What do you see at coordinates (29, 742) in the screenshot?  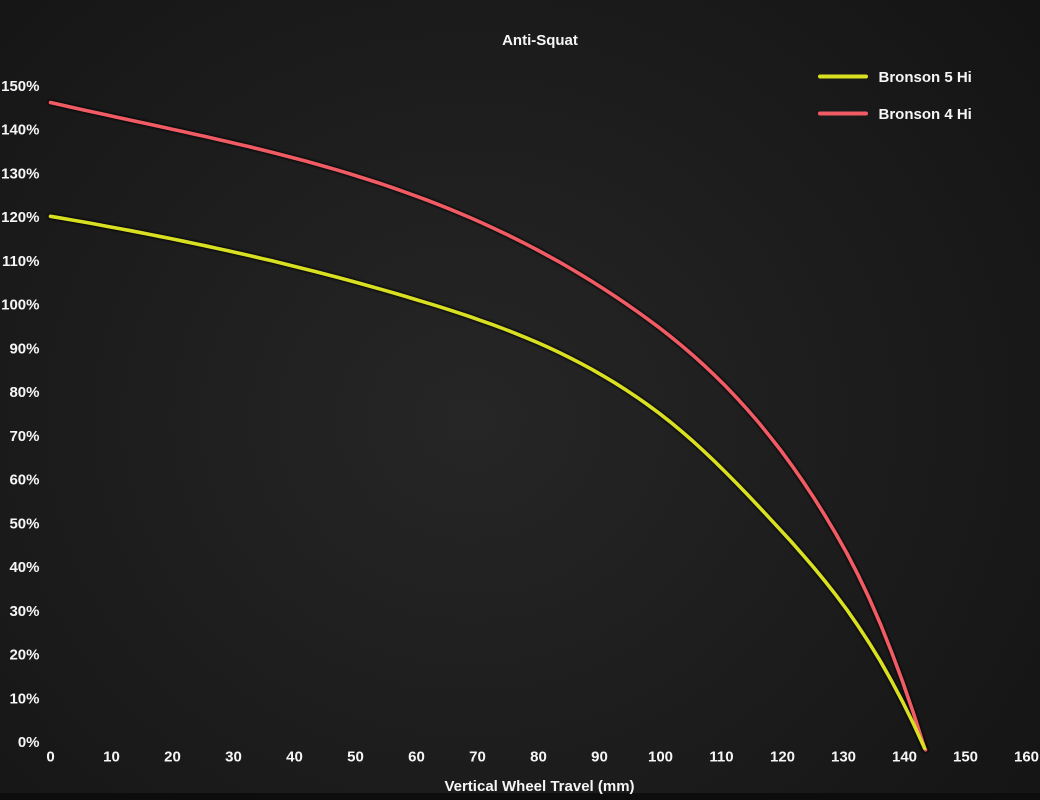 I see `svg-text: 0%` at bounding box center [29, 742].